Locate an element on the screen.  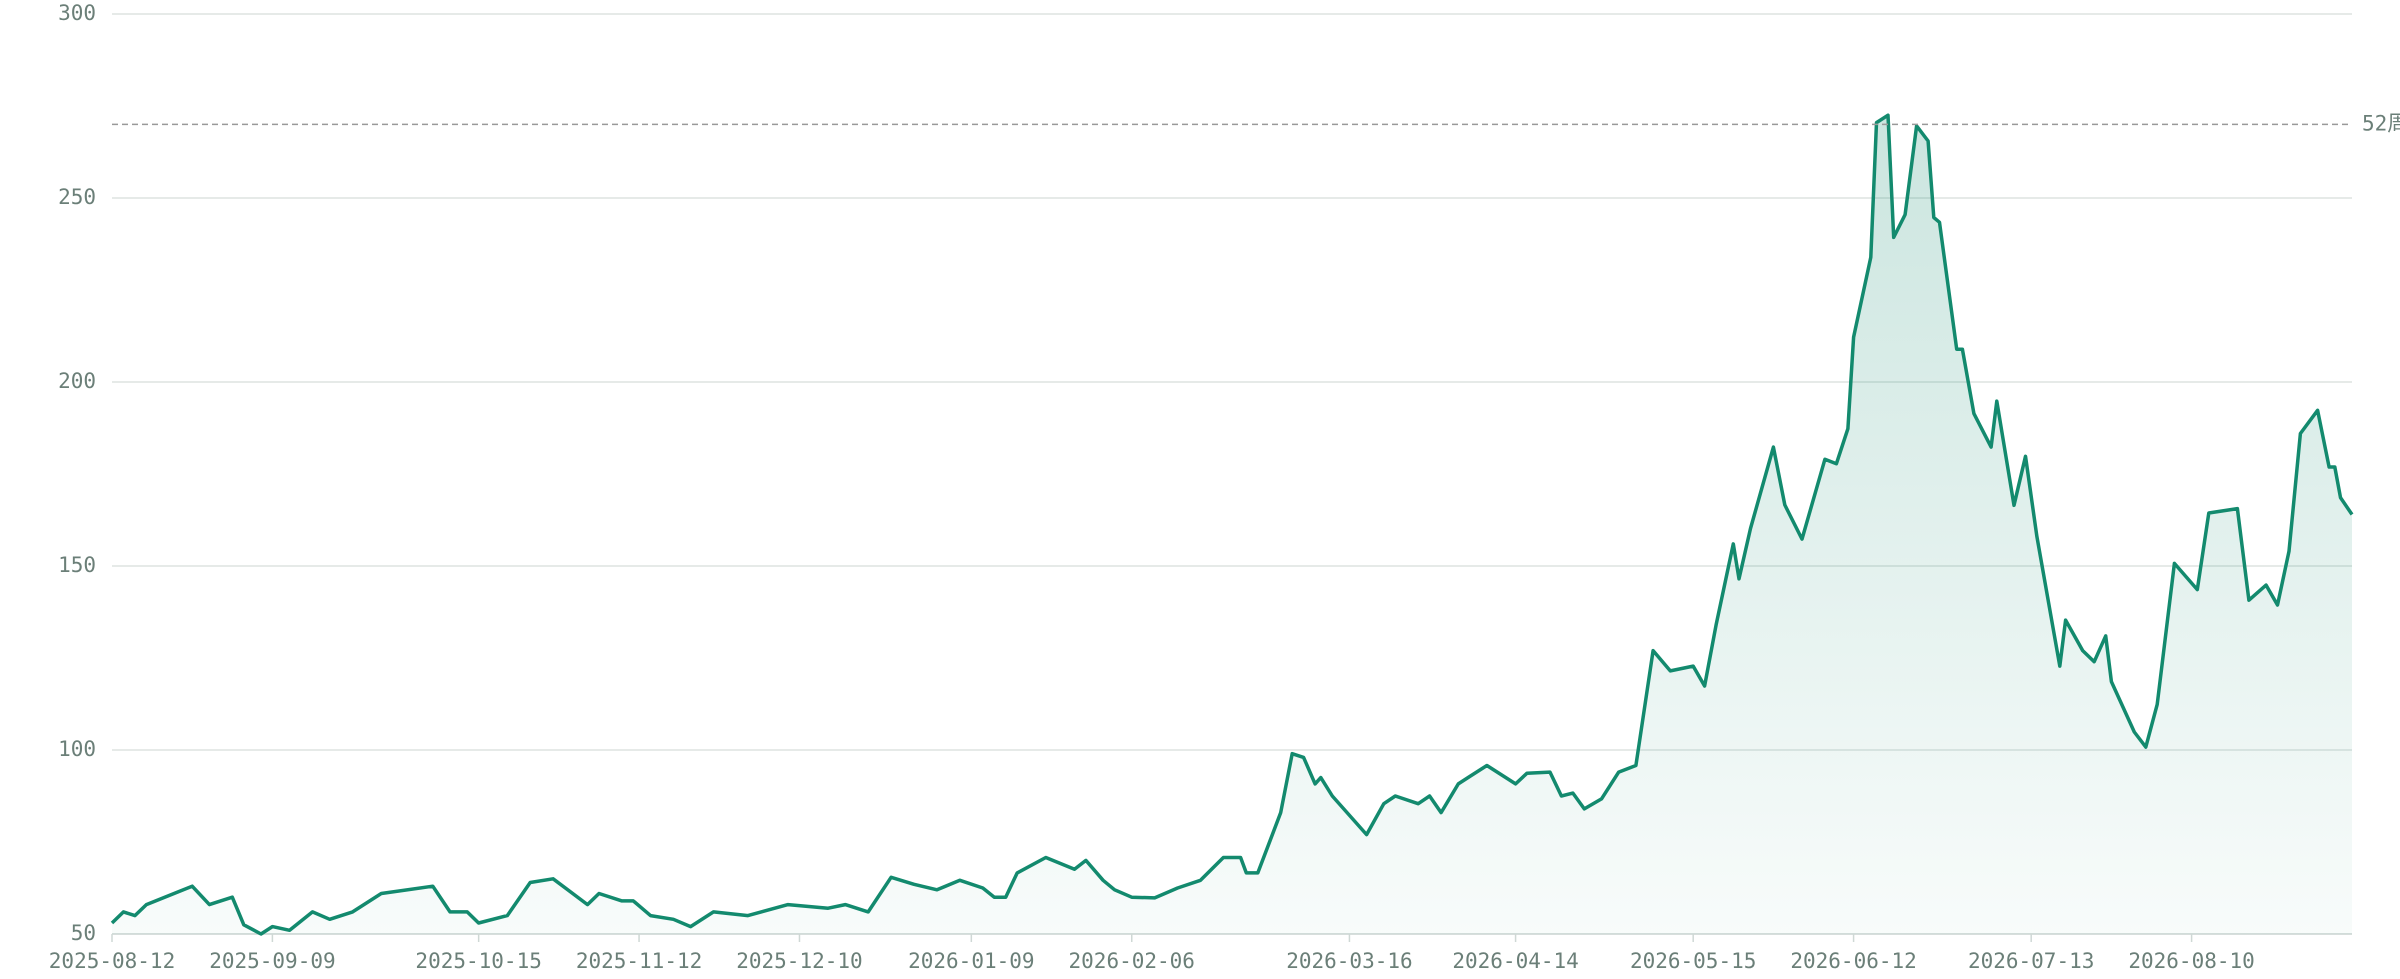
y-tick-label: 50 is located at coordinates (83, 933).